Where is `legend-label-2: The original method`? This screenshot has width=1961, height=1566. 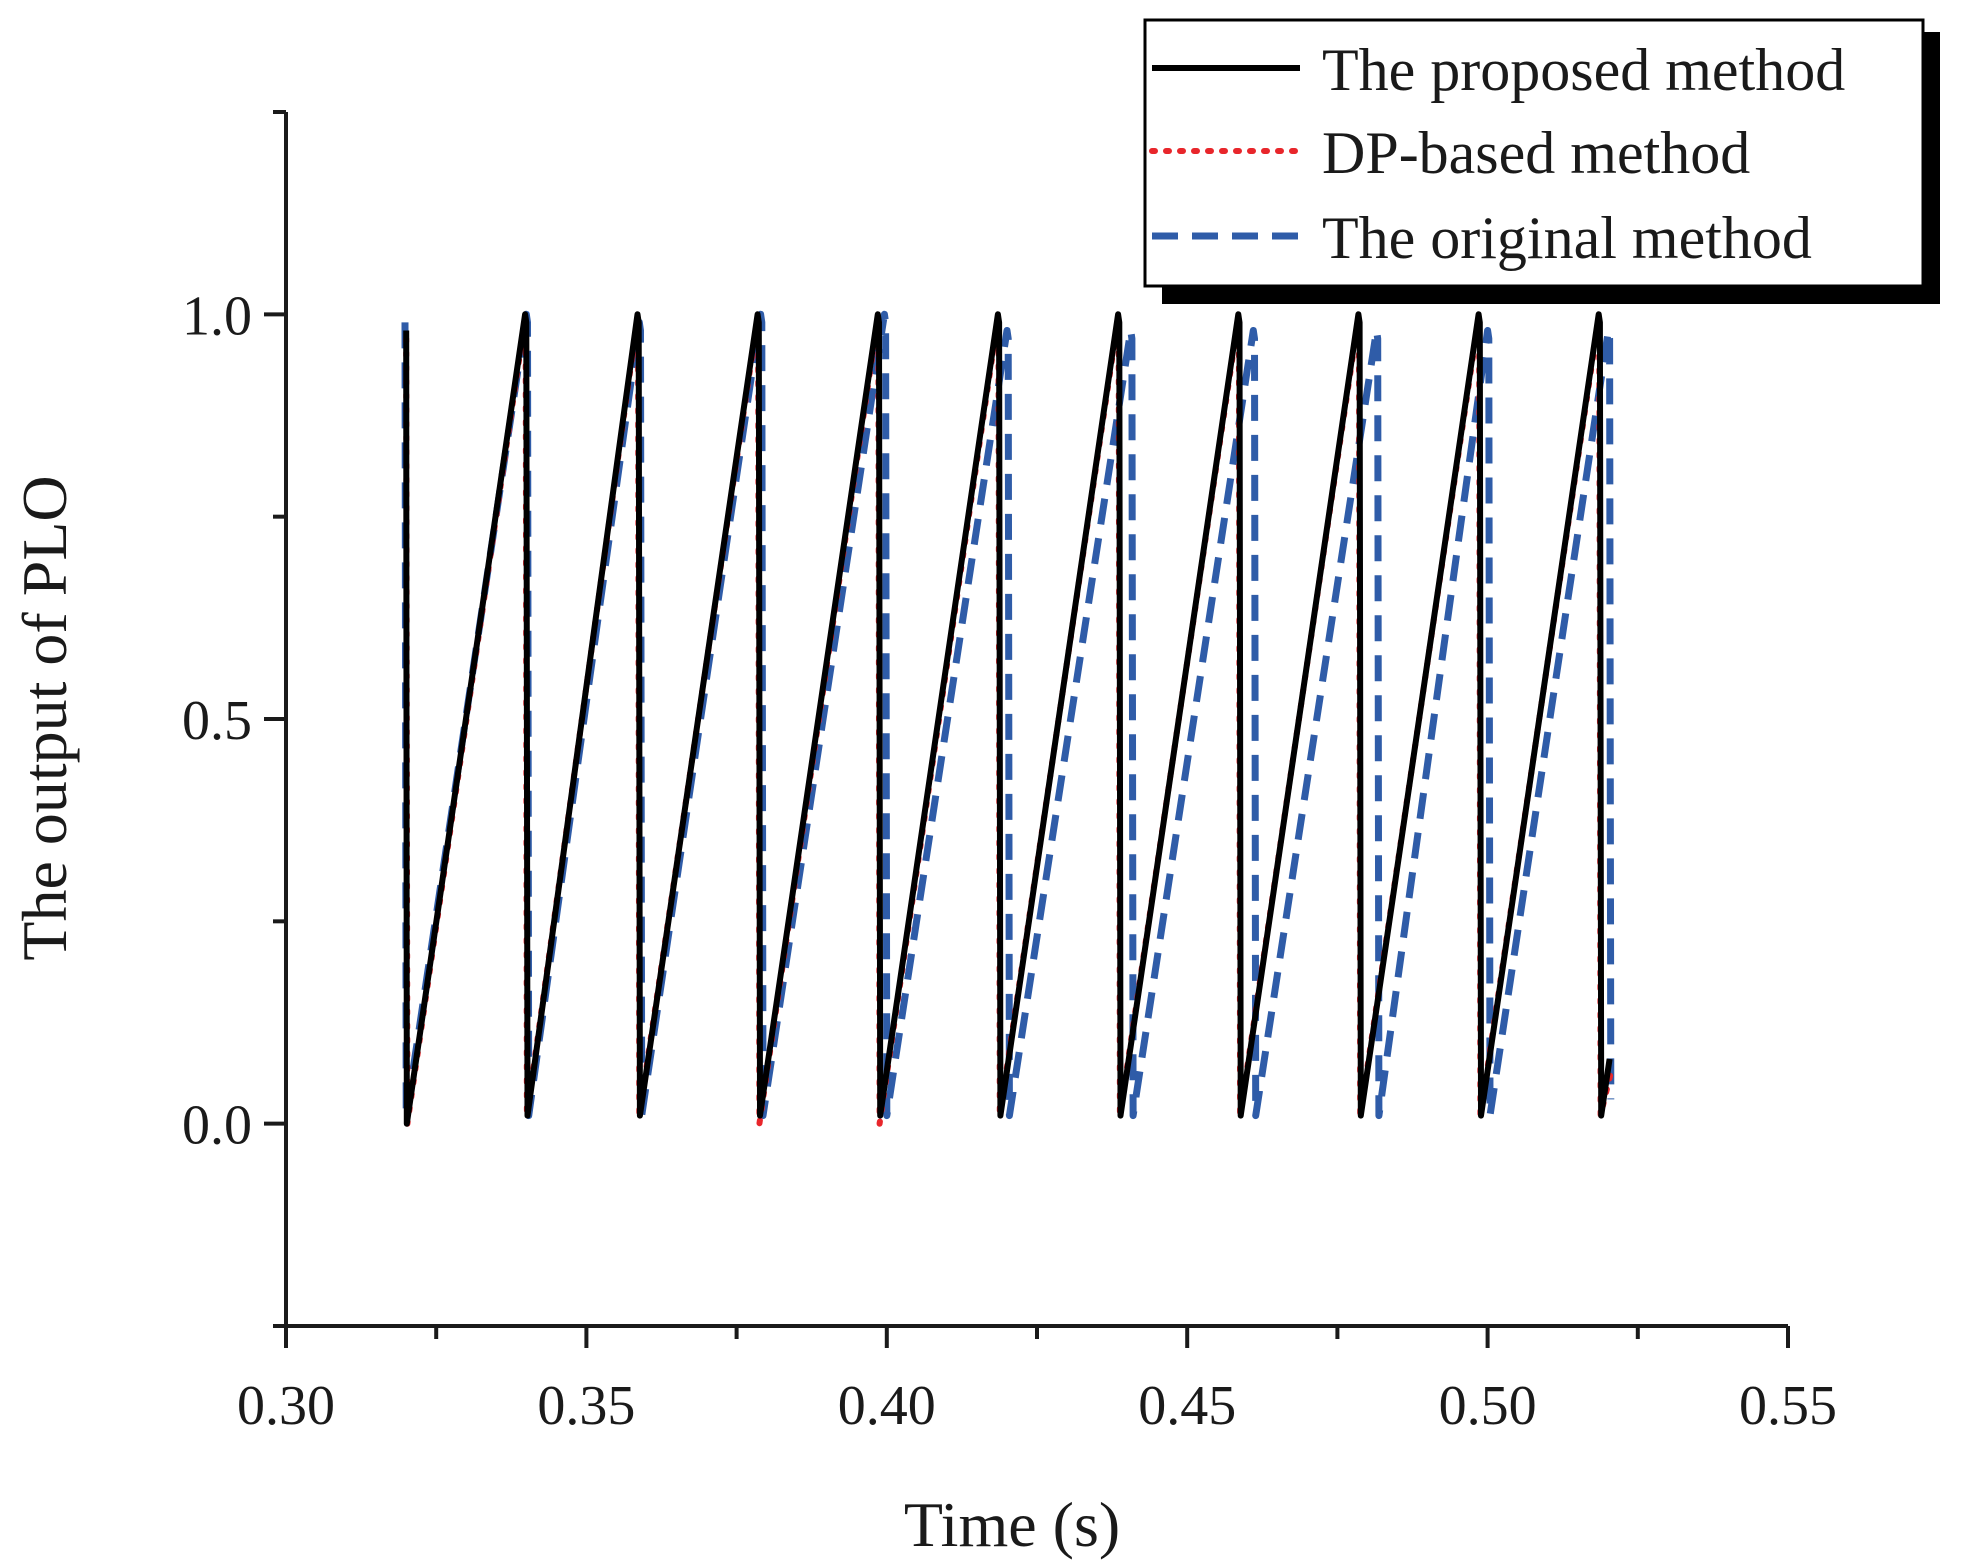 legend-label-2: The original method is located at coordinates (1567, 238).